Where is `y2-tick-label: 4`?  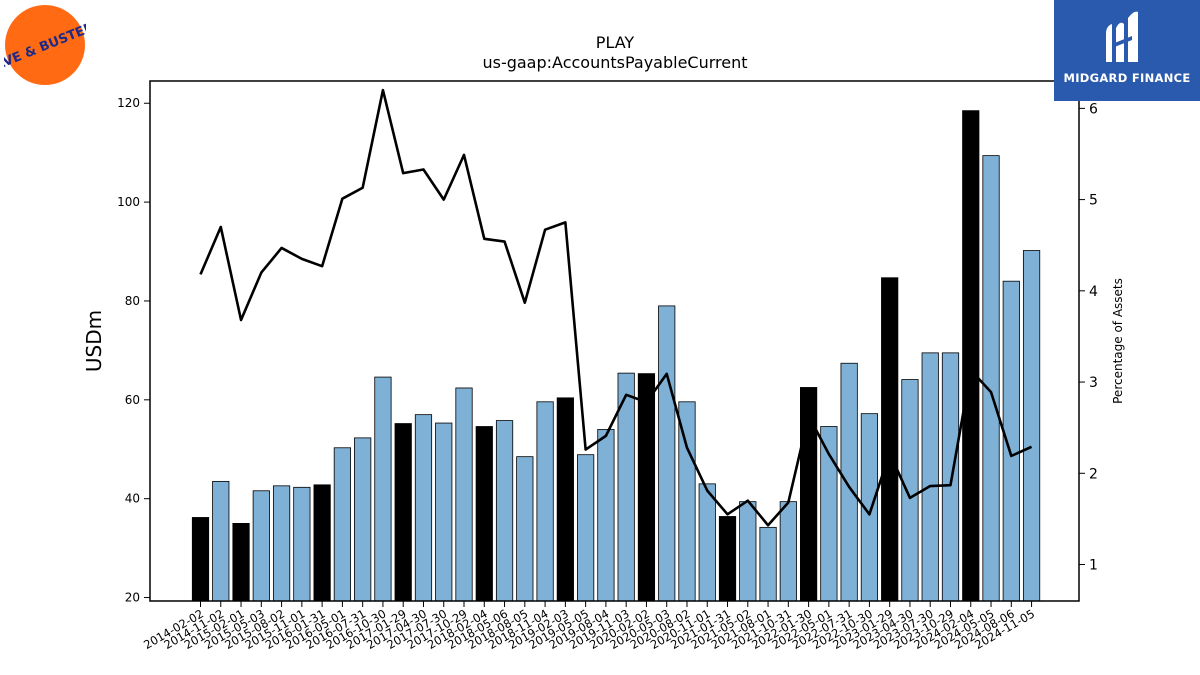 y2-tick-label: 4 is located at coordinates (1093, 292).